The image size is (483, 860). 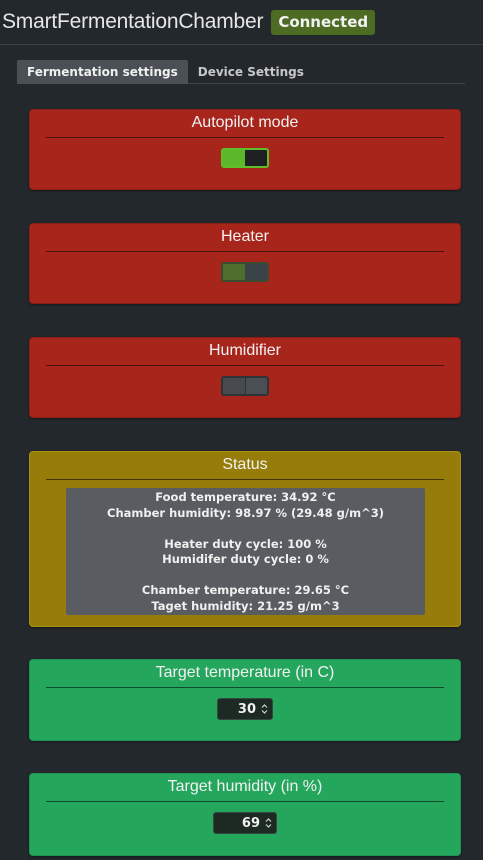 I want to click on humidifier-panel: Humidifier, so click(x=245, y=377).